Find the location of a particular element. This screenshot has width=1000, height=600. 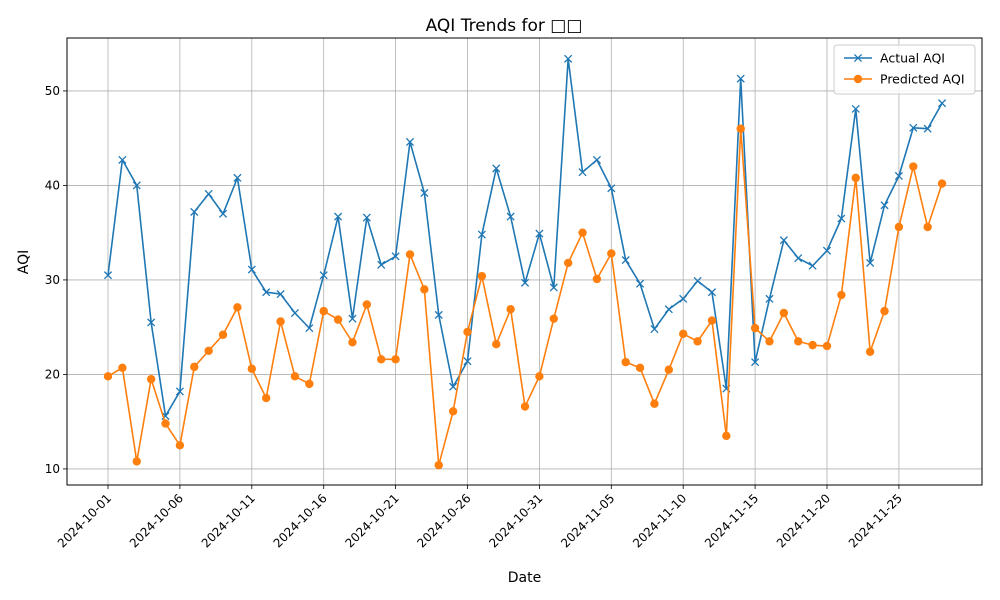

y-axis-ticks: 10 20 30 40 50 is located at coordinates (56, 280).